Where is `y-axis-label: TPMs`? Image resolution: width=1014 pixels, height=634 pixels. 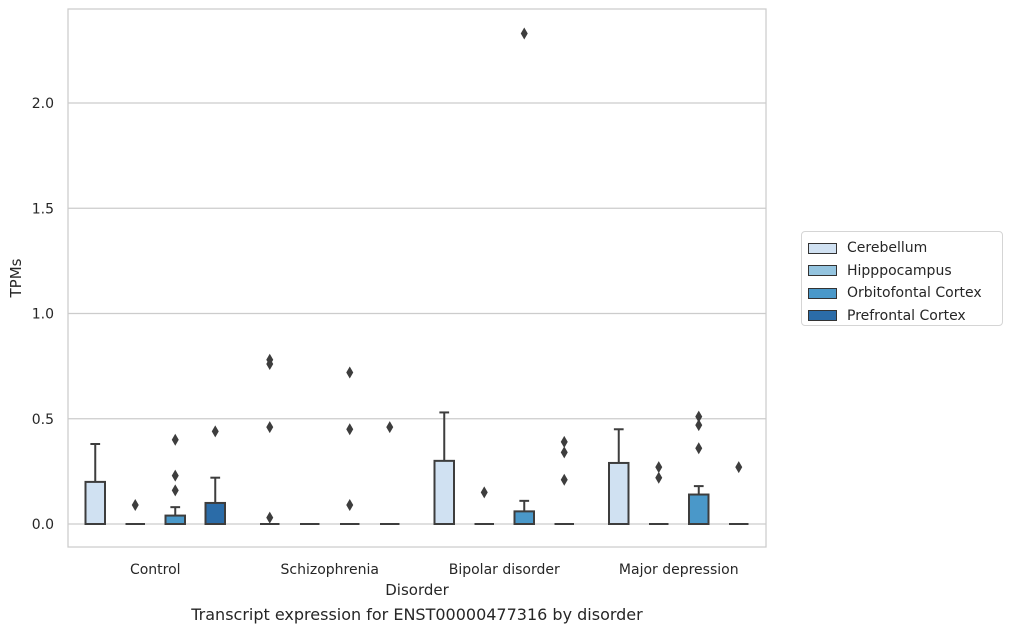 y-axis-label: TPMs is located at coordinates (16, 278).